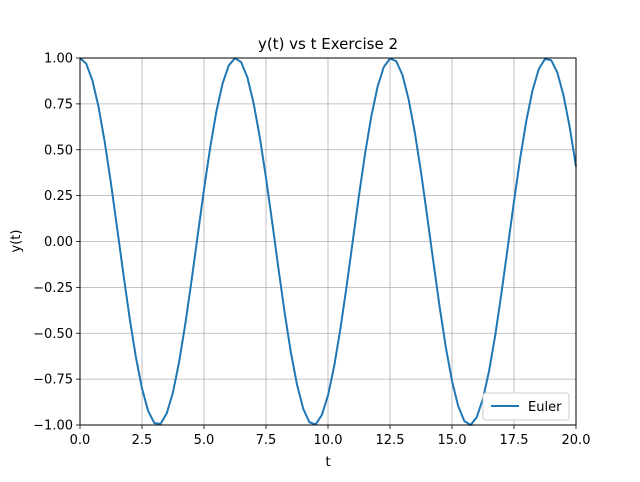 Image resolution: width=640 pixels, height=482 pixels. Describe the element at coordinates (452, 440) in the screenshot. I see `x-tick-label: 15.0` at that location.